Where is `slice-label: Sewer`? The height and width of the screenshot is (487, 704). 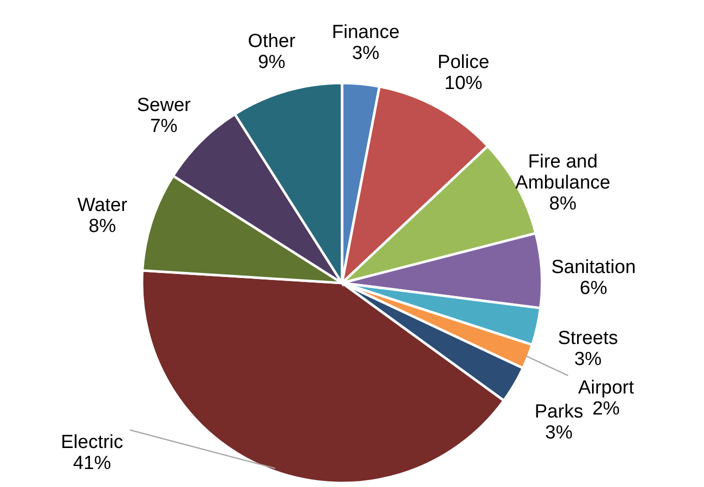
slice-label: Sewer is located at coordinates (164, 105).